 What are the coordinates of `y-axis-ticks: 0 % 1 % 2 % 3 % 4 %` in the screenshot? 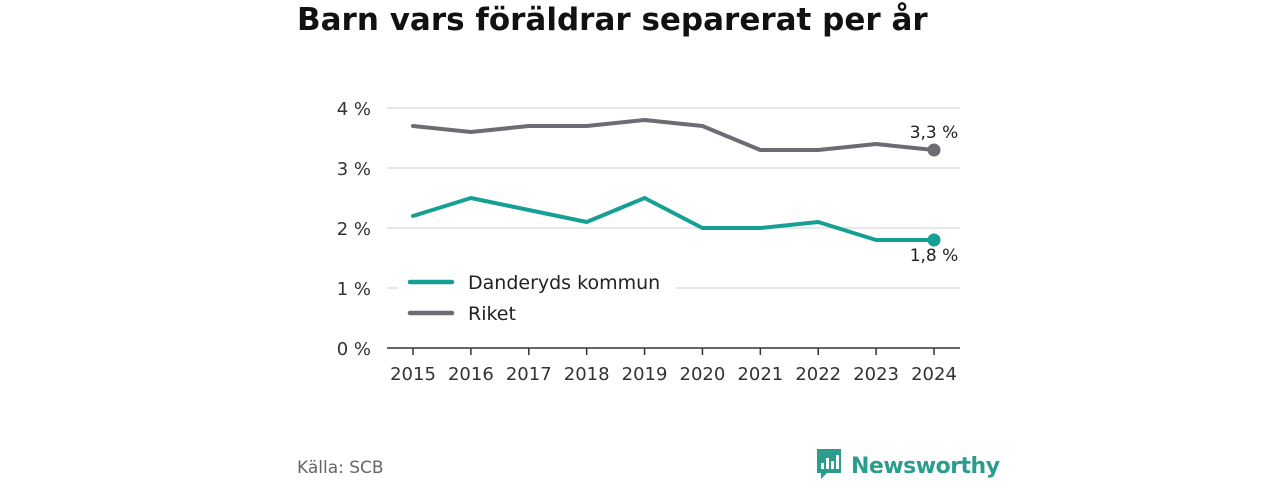 It's located at (354, 229).